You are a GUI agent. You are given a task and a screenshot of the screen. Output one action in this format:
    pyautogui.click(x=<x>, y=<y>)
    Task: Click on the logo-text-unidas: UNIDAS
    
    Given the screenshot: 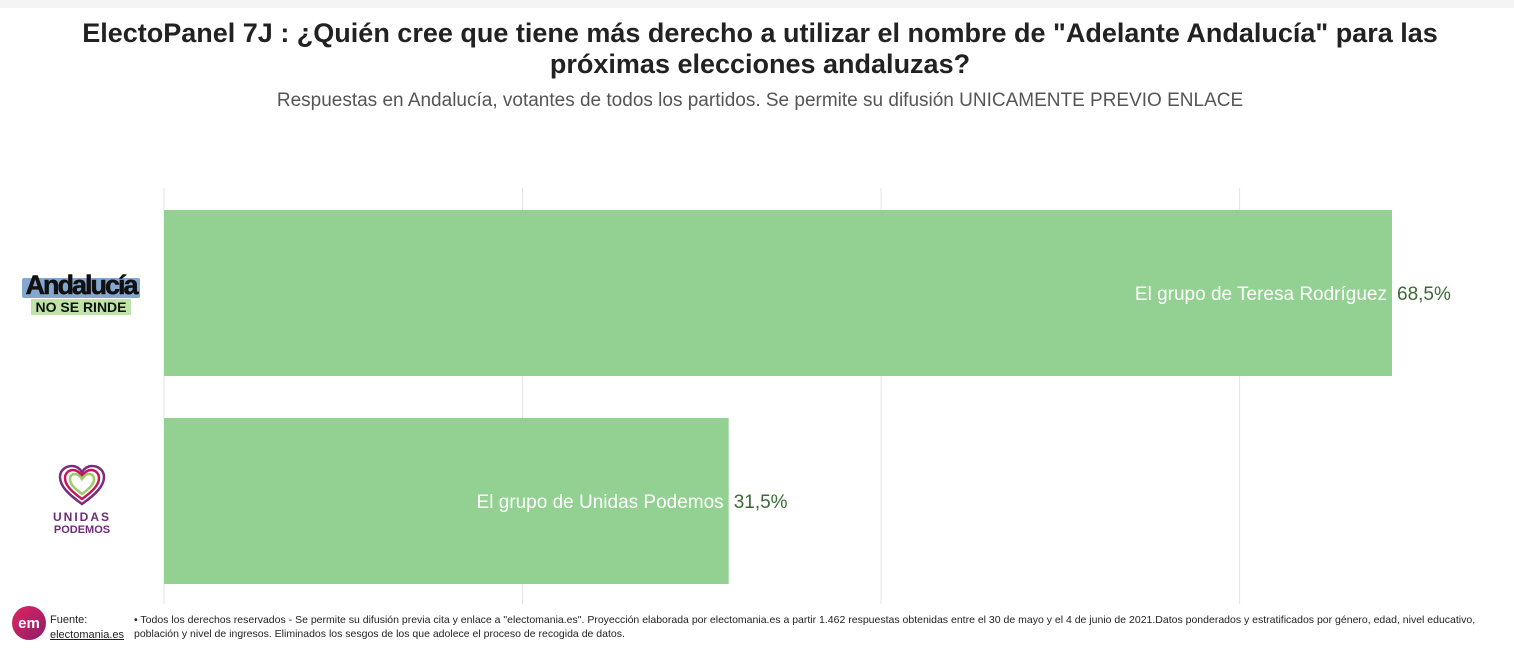 What is the action you would take?
    pyautogui.click(x=81, y=517)
    